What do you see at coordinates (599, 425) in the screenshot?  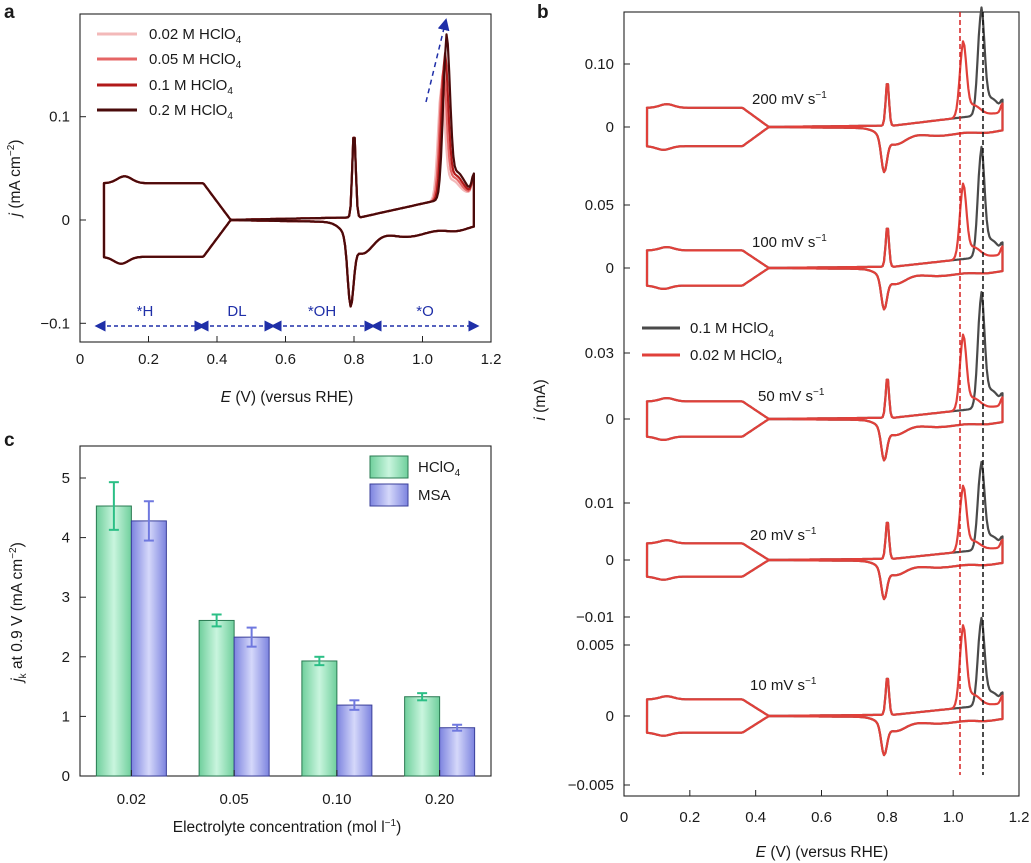 I see `panel-b-y-ticks: 0.10 0 0.05 0 0.03 0 0.01 0 −0.01 0.005 0 −0.005` at bounding box center [599, 425].